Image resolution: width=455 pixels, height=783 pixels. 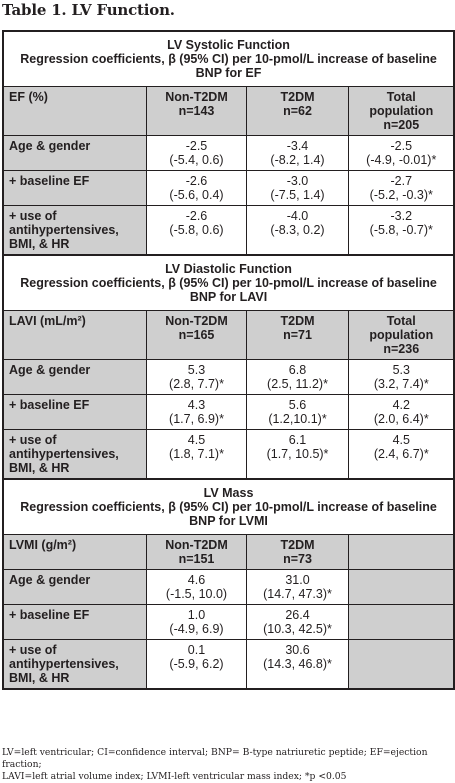 I want to click on column-header-line: n=165, so click(x=196, y=335).